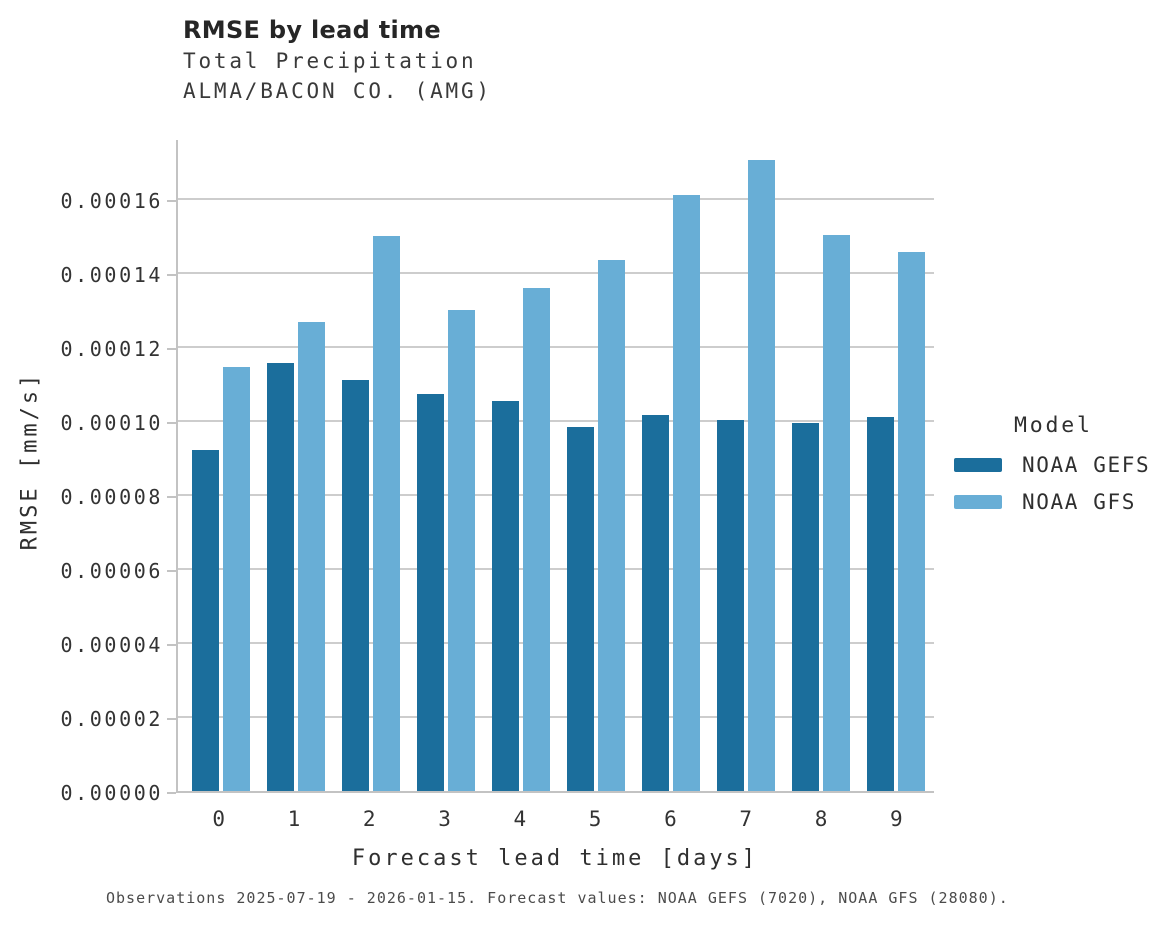 The height and width of the screenshot is (928, 1175). Describe the element at coordinates (1053, 425) in the screenshot. I see `legend-title: Model` at that location.